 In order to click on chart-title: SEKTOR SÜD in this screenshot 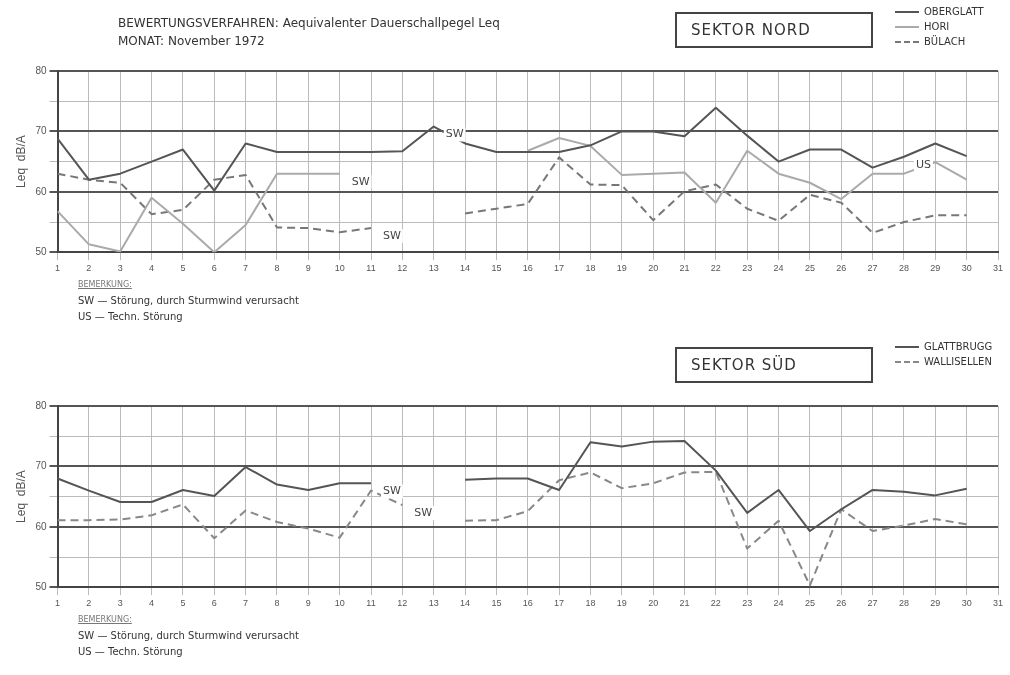, I will do `click(774, 365)`.